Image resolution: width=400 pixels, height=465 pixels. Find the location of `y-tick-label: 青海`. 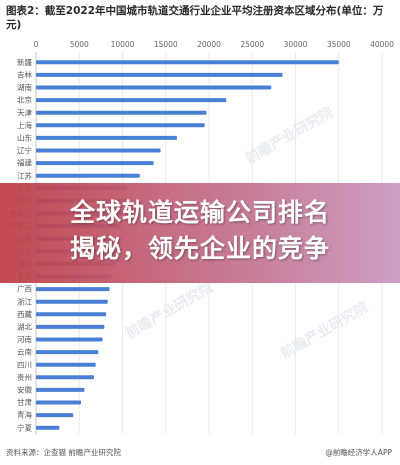

y-tick-label: 青海 is located at coordinates (24, 415).